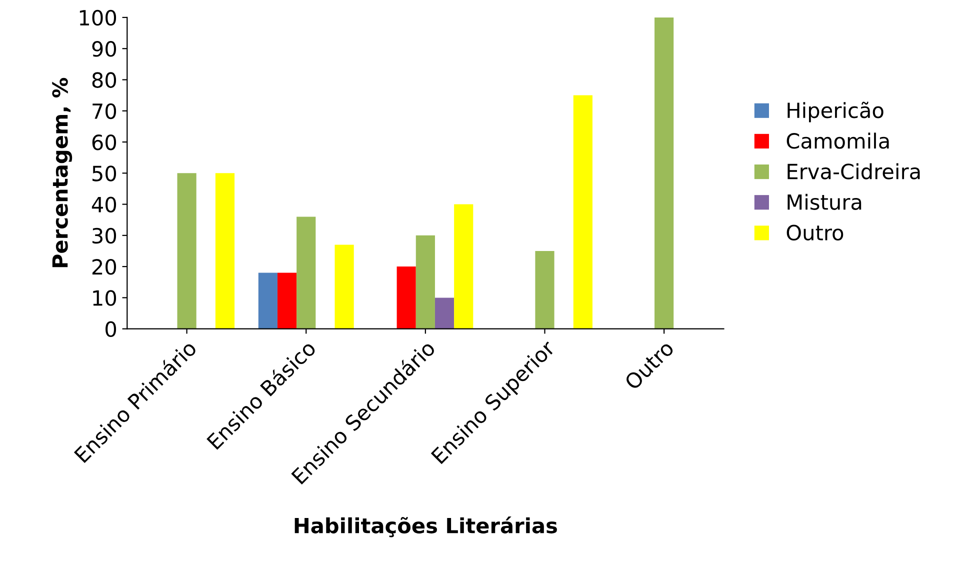 This screenshot has width=978, height=582. Describe the element at coordinates (825, 202) in the screenshot. I see `legend-label: Mistura` at that location.